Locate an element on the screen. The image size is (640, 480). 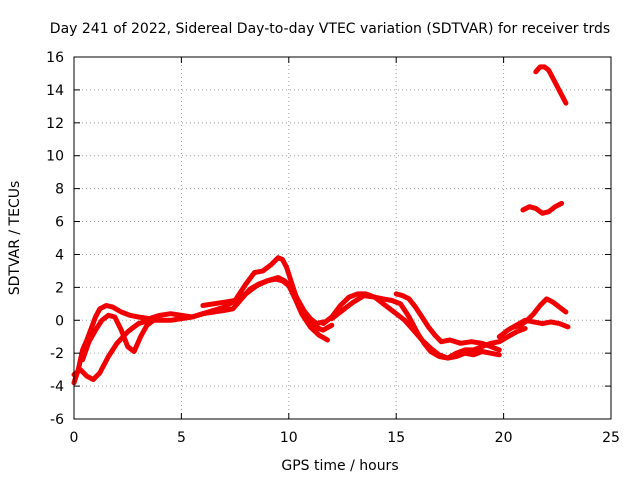
y-tick-label: 2 is located at coordinates (59, 288).